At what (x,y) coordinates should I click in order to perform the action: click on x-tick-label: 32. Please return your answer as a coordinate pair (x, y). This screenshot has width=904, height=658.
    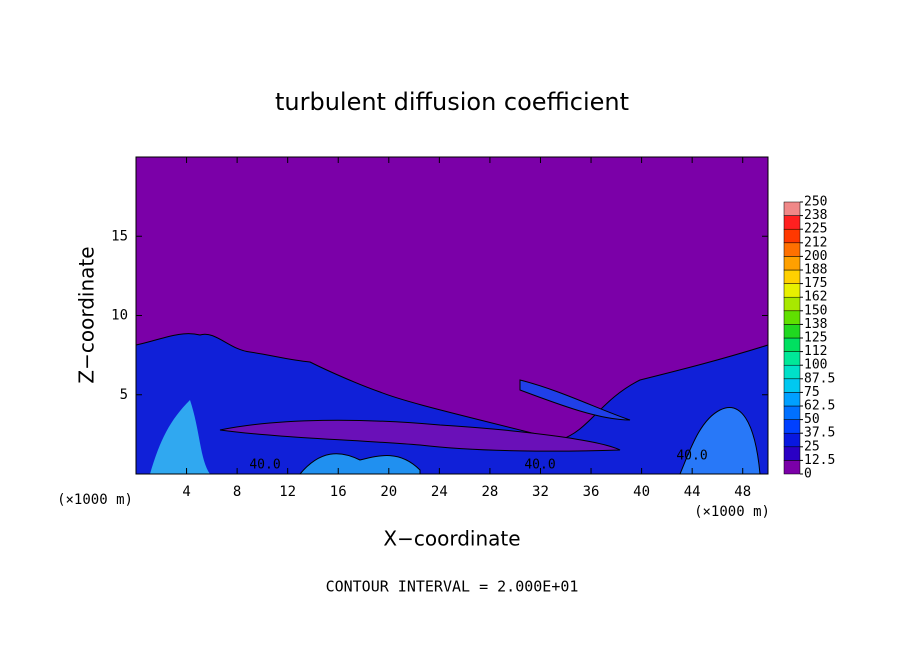
    Looking at the image, I should click on (540, 492).